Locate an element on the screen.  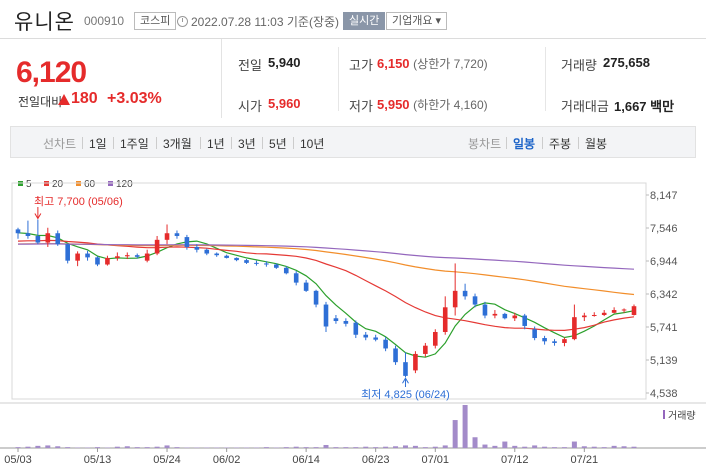
stat-label: 거래량 is located at coordinates (579, 65).